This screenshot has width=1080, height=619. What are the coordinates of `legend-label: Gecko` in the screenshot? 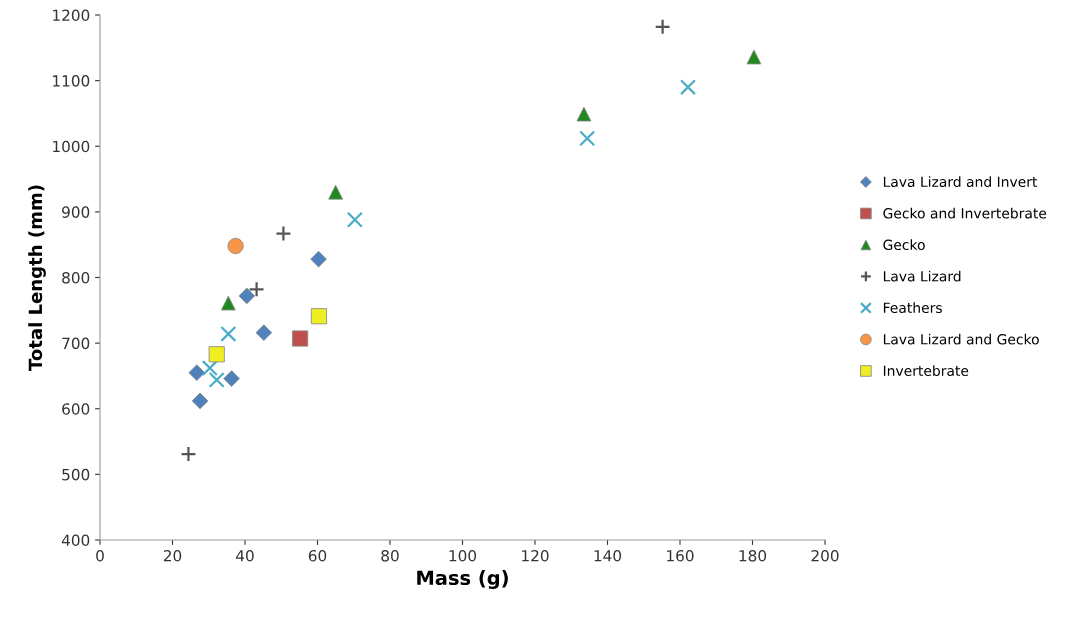 It's located at (904, 245).